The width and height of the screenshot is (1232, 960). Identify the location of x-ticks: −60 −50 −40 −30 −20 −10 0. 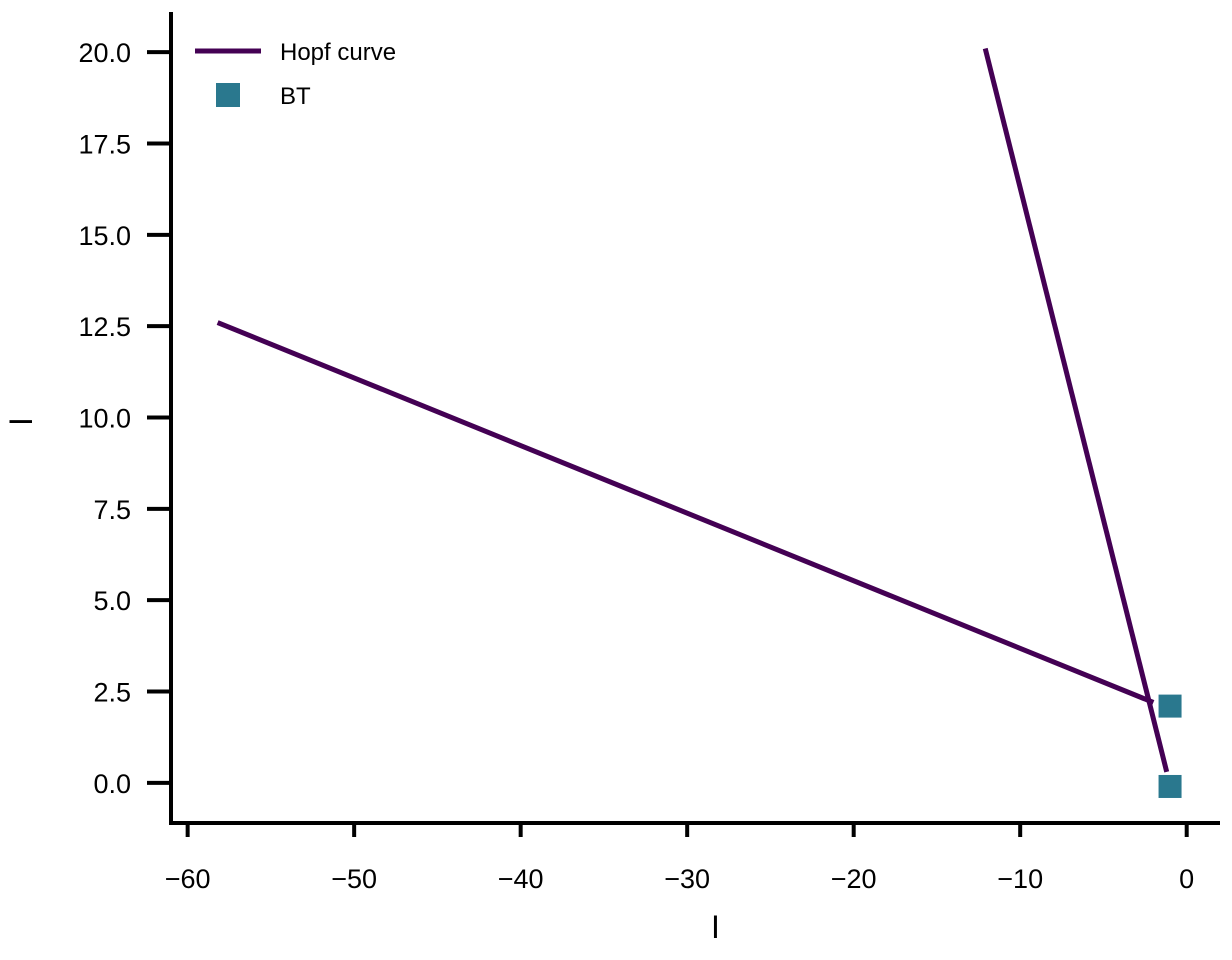
(679, 858).